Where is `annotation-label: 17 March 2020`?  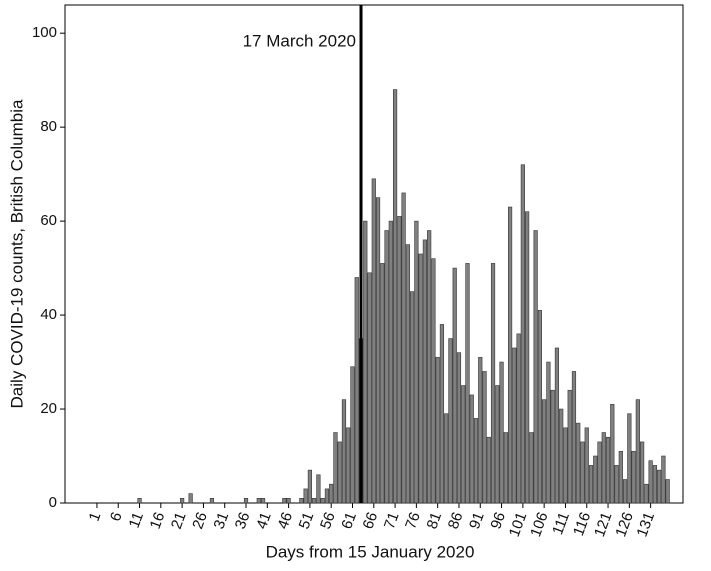 annotation-label: 17 March 2020 is located at coordinates (299, 40).